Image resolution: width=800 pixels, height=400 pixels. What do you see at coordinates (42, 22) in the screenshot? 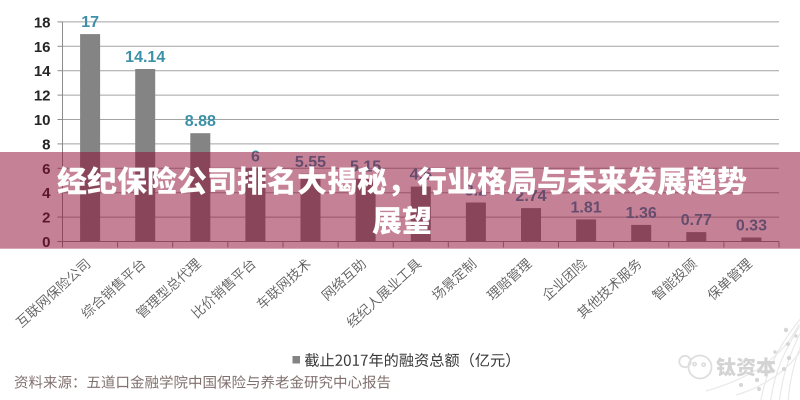
I see `svg-text: 18` at bounding box center [42, 22].